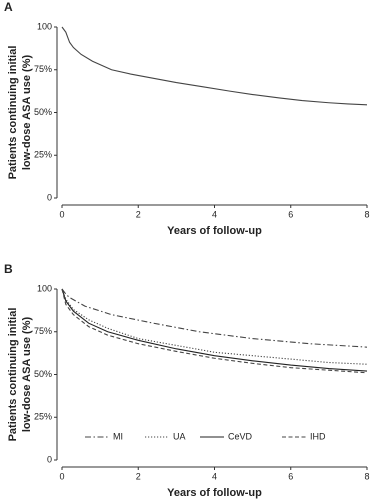 The image size is (370, 500). Describe the element at coordinates (179, 436) in the screenshot. I see `legend-label: UA` at that location.